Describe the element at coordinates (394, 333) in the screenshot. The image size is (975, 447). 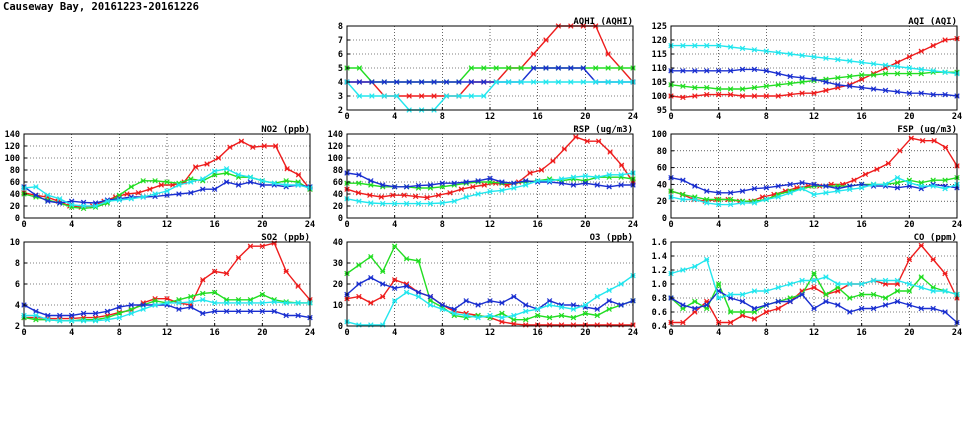
I see `x-tick-label: 4` at that location.